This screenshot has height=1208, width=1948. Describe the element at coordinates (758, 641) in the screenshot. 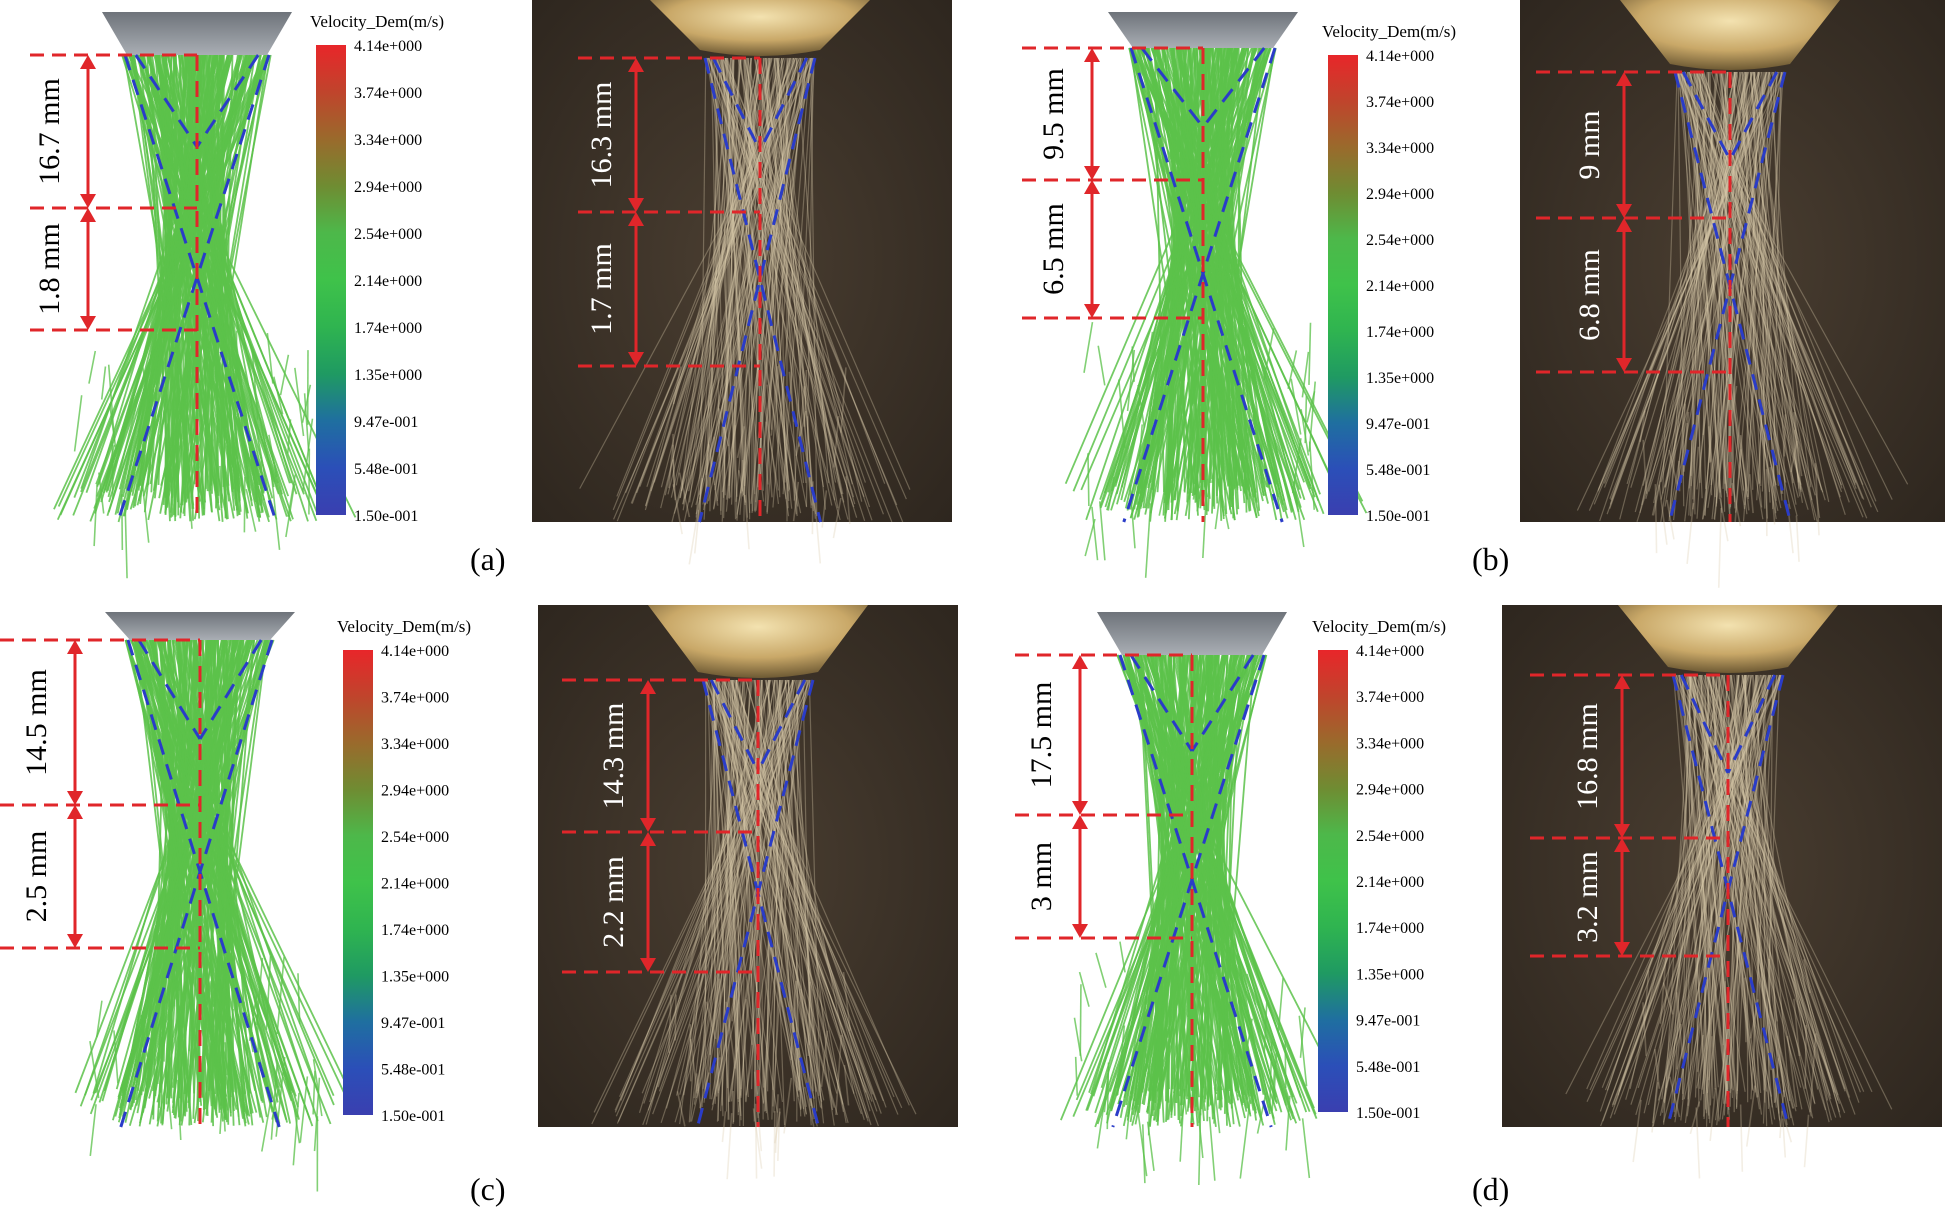

I see `nozzle-photo` at that location.